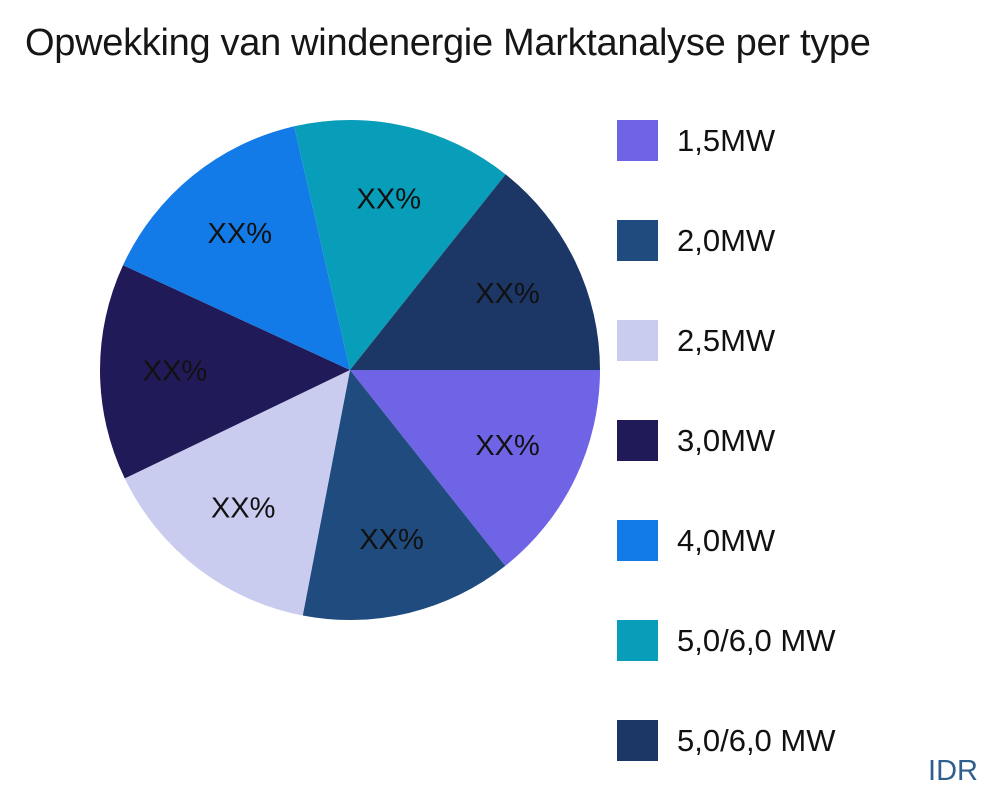  I want to click on legend-item-6: 5,0/6,0 MW, so click(726, 640).